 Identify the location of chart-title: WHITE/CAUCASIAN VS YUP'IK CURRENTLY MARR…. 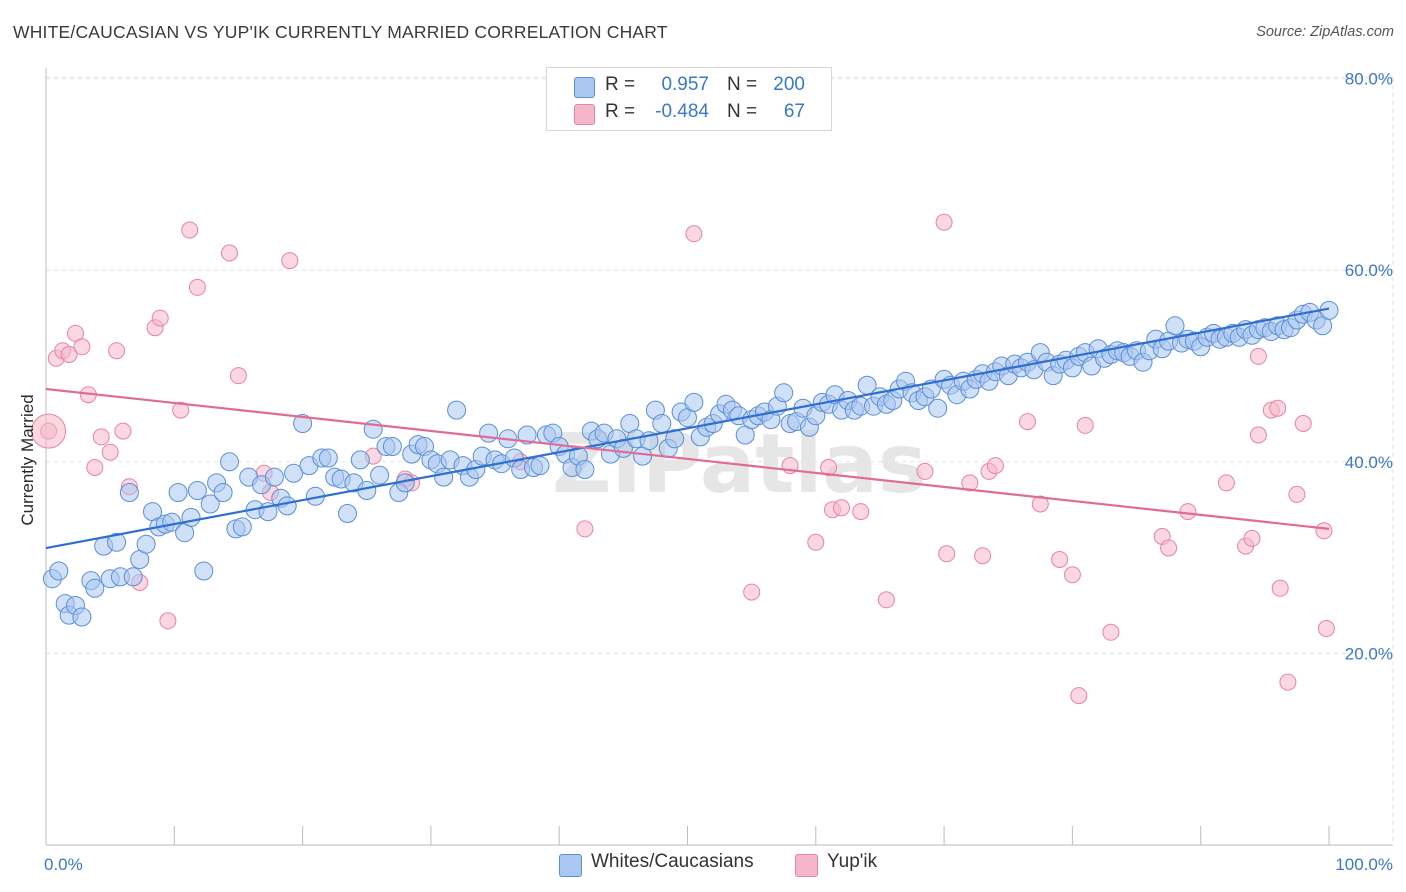
(340, 32).